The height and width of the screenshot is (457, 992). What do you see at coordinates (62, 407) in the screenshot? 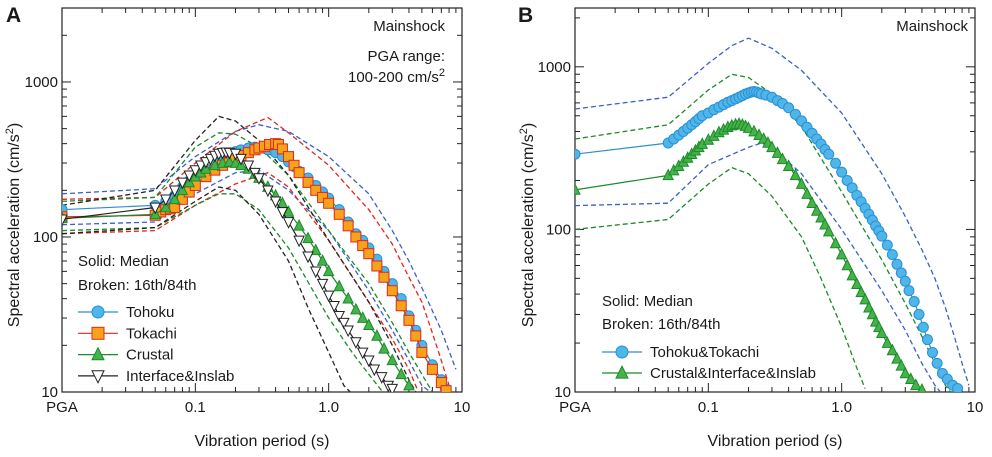
I see `panel-a-x-tick-label: PGA` at bounding box center [62, 407].